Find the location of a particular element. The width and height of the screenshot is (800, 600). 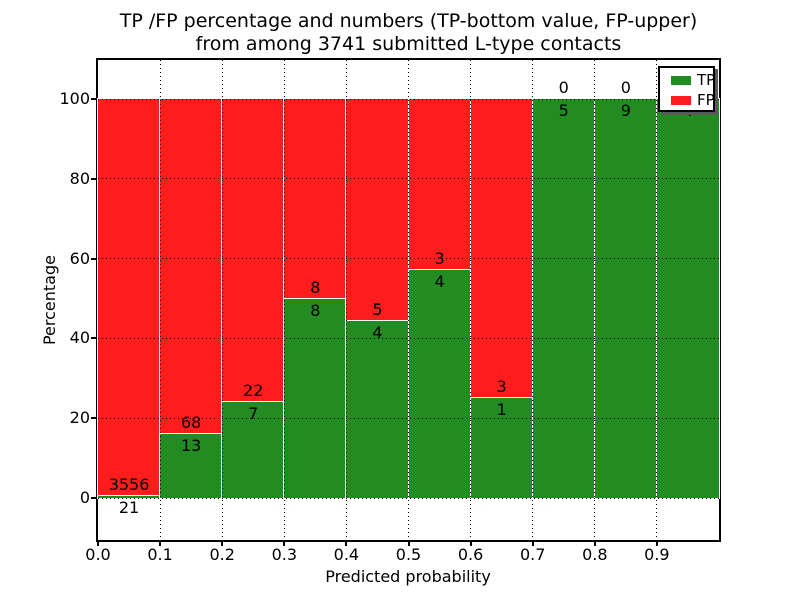

x-tick-label: 0.1 is located at coordinates (160, 554).